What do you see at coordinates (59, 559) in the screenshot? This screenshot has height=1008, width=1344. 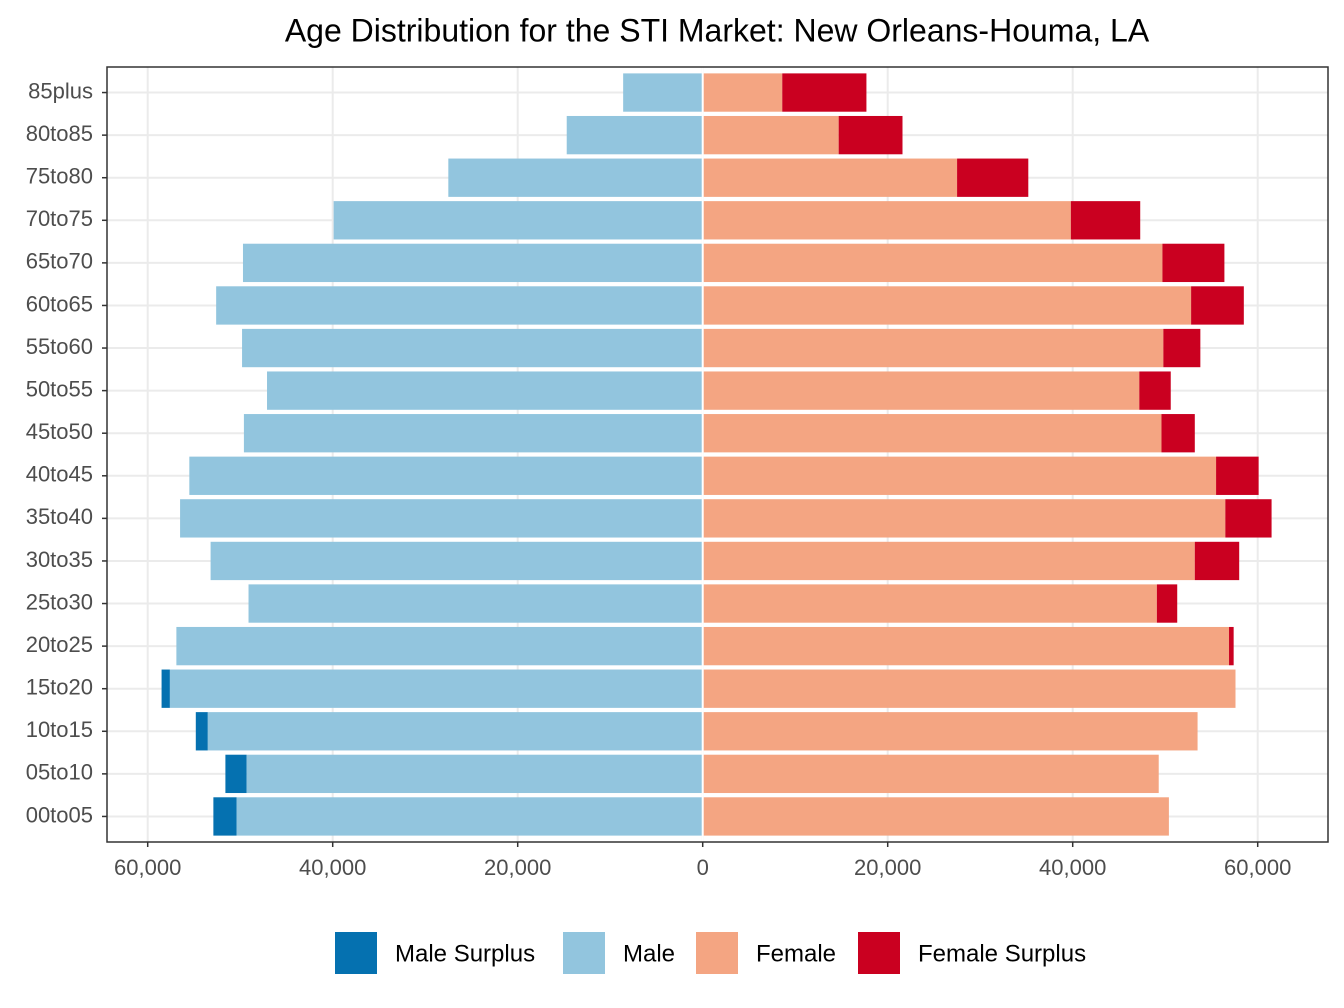 I see `y-tick-label: 30to35` at bounding box center [59, 559].